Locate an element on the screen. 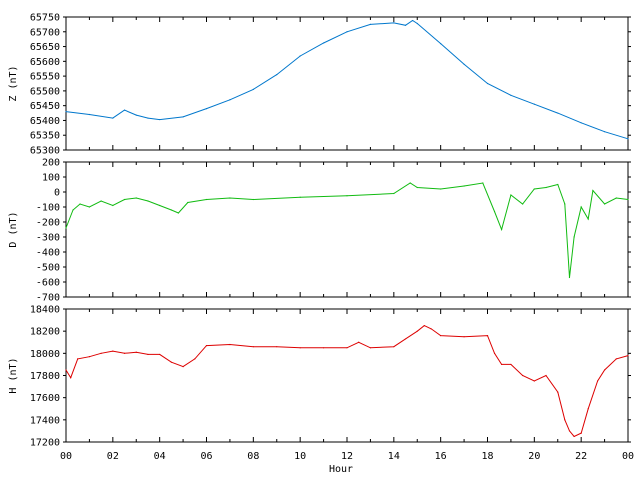 Image resolution: width=640 pixels, height=480 pixels. x-tick-label: 06 is located at coordinates (206, 456).